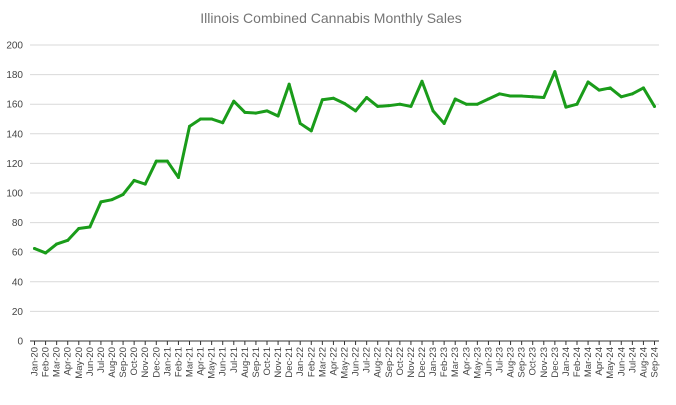 This screenshot has height=405, width=676. Describe the element at coordinates (14, 164) in the screenshot. I see `y-tick-label: 120` at that location.